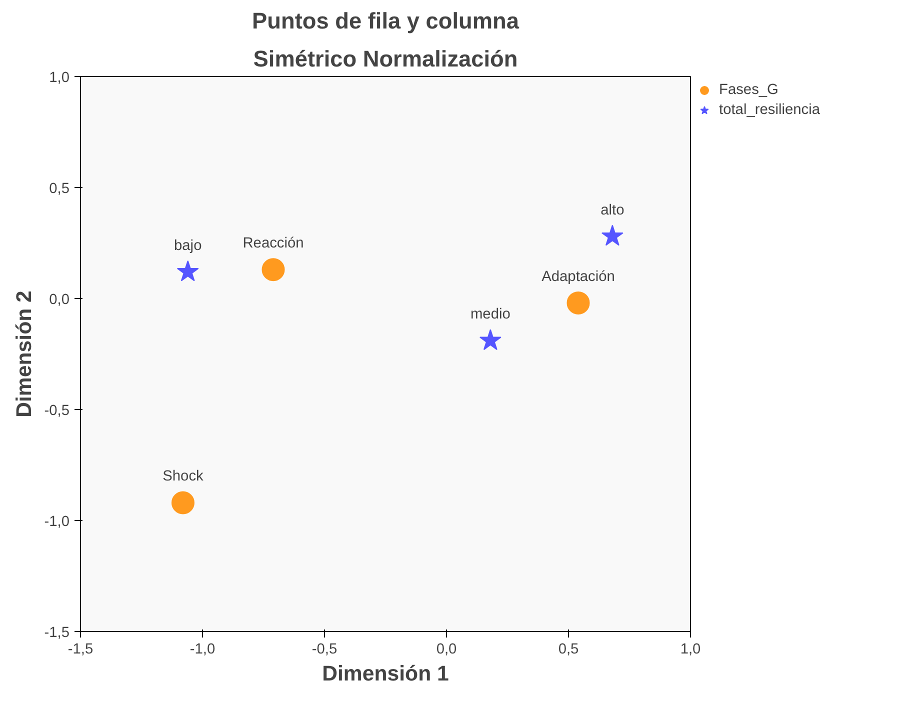 This screenshot has height=721, width=897. What do you see at coordinates (690, 650) in the screenshot?
I see `x-tick-label: 1,0` at bounding box center [690, 650].